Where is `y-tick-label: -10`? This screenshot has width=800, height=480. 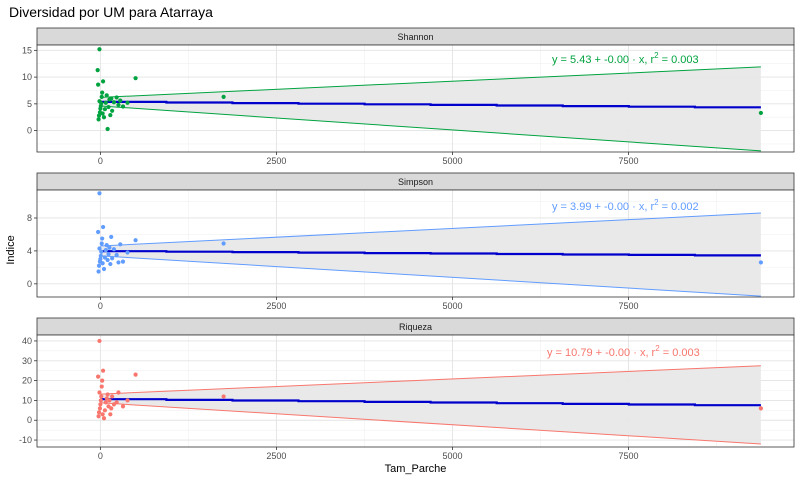 y-tick-label: -10 is located at coordinates (25, 440).